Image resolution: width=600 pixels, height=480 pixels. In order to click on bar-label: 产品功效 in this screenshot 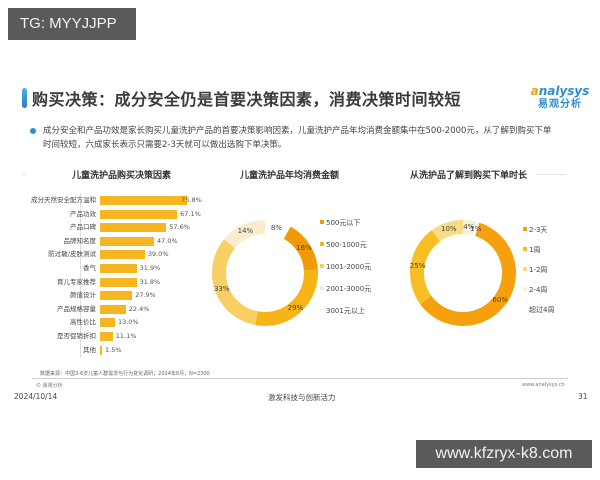, I will do `click(83, 213)`.